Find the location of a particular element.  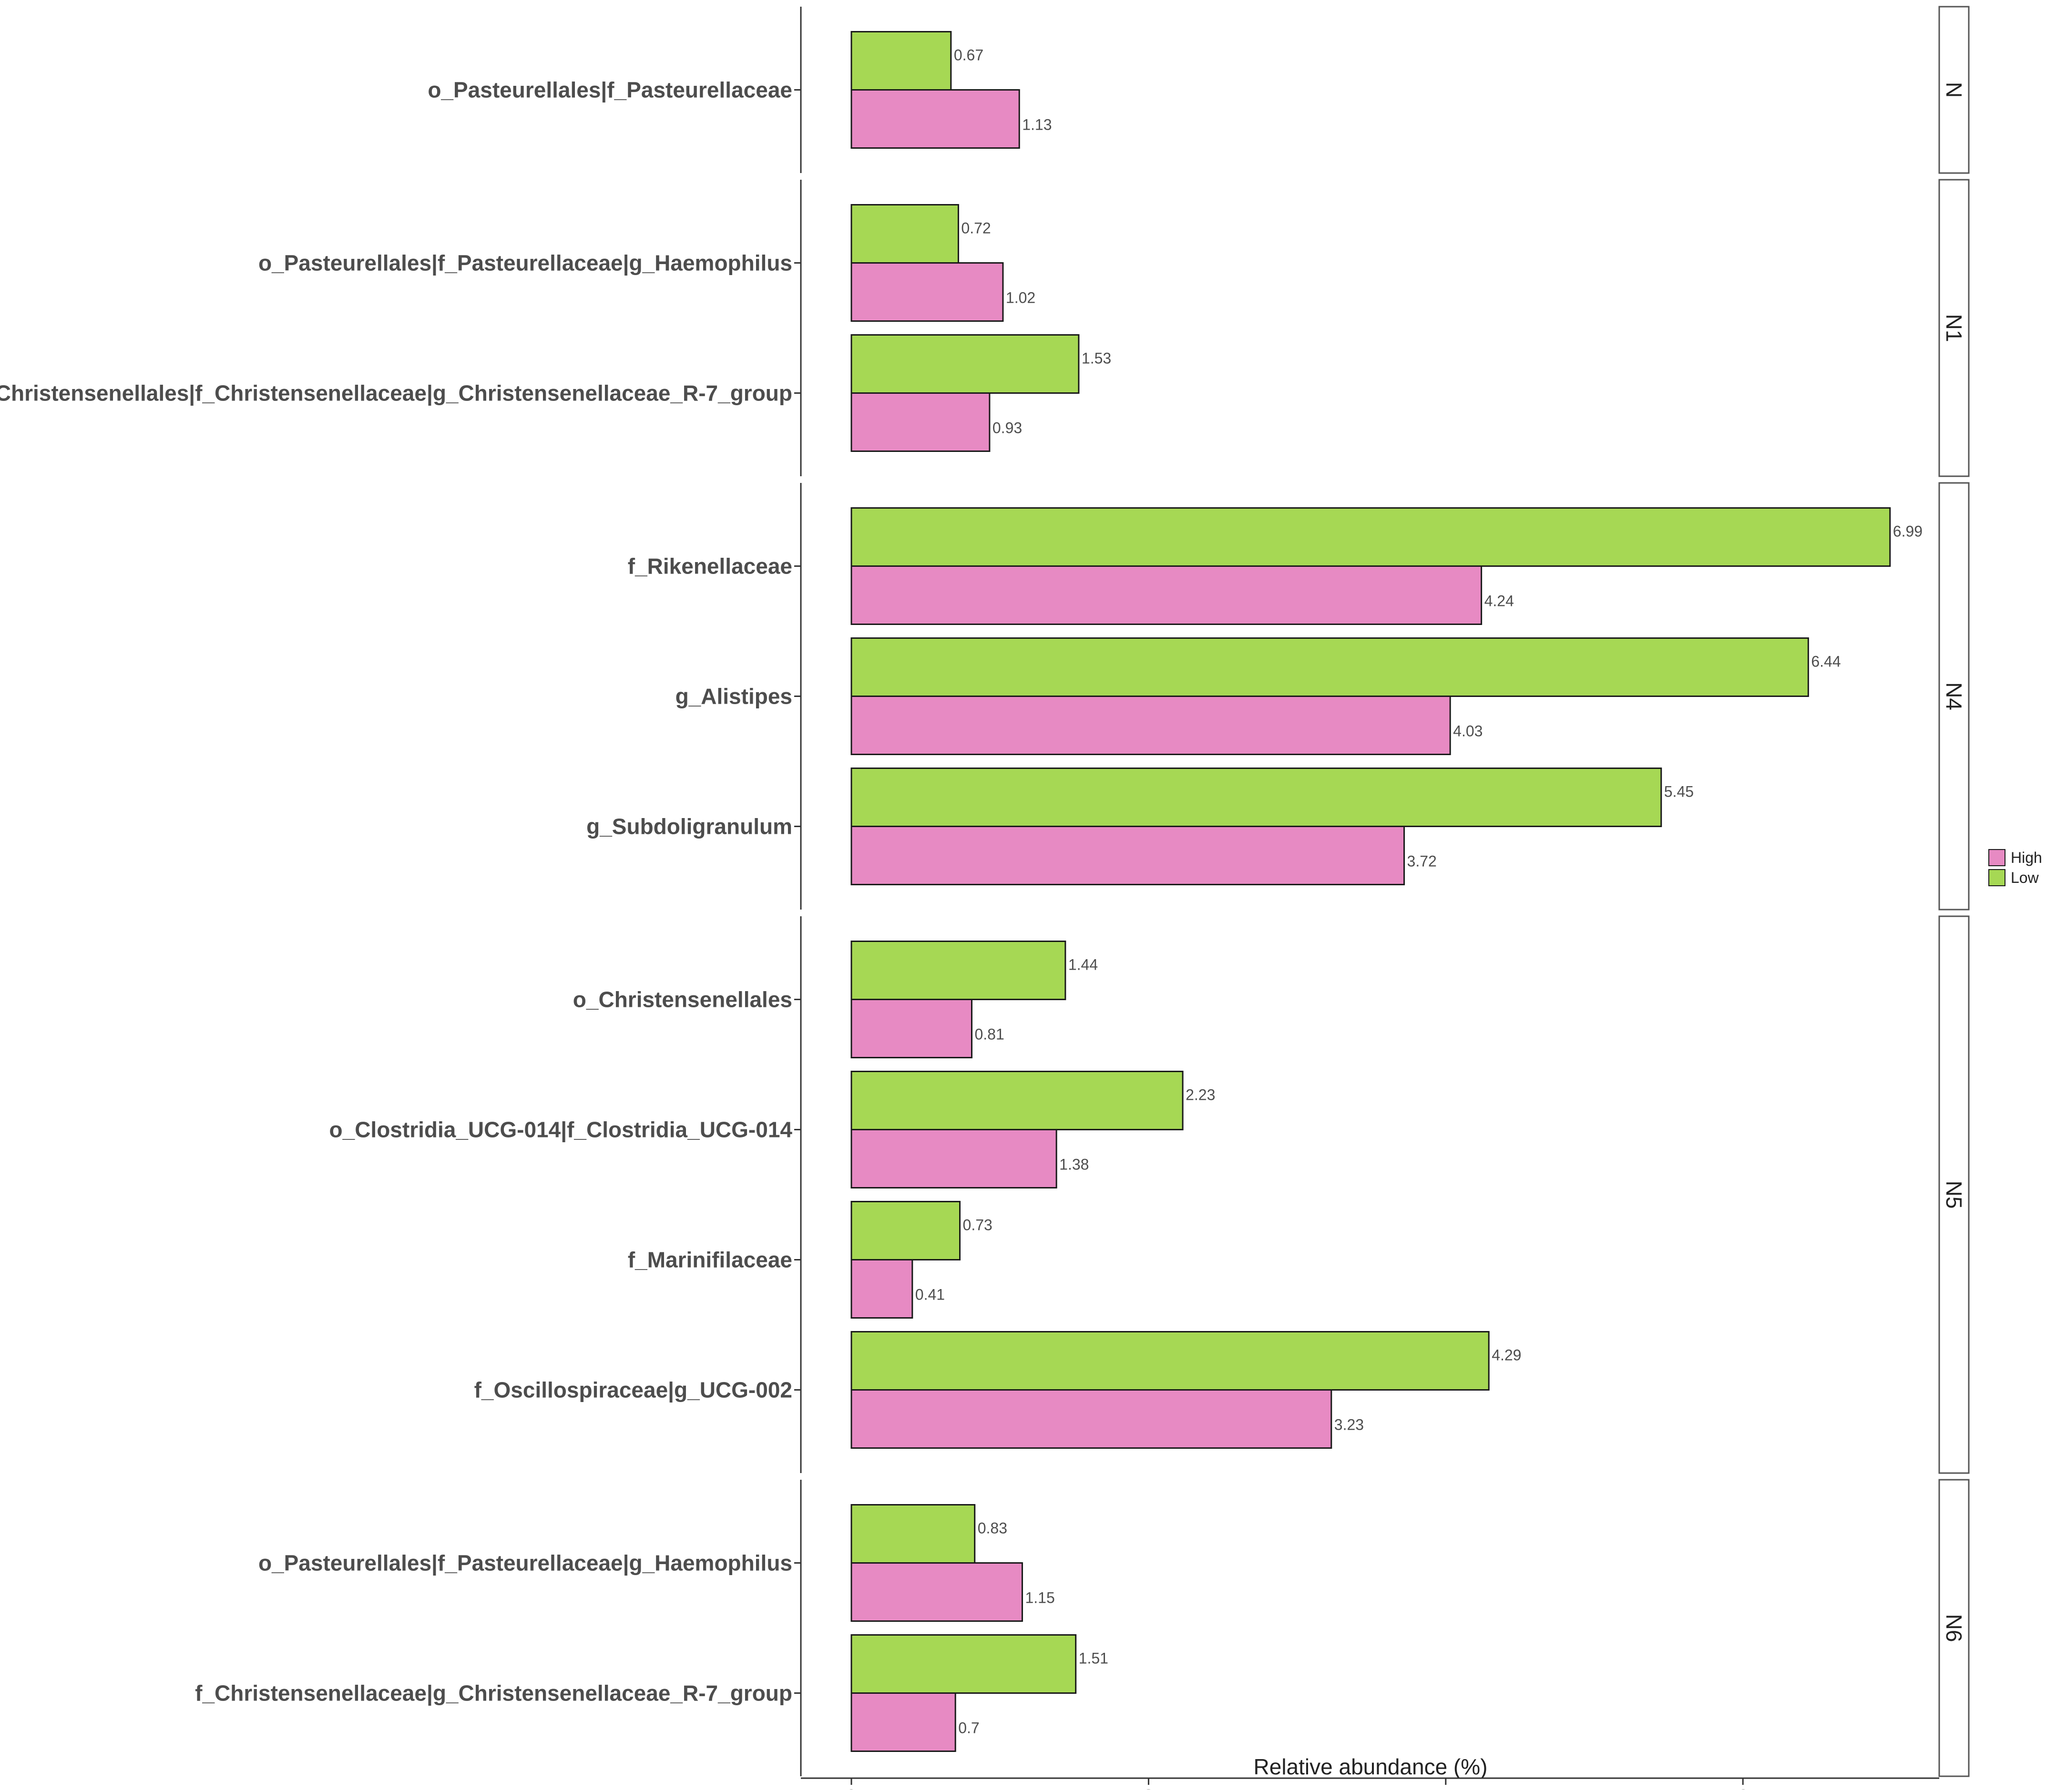

x-tick-label: 0 is located at coordinates (851, 1787).